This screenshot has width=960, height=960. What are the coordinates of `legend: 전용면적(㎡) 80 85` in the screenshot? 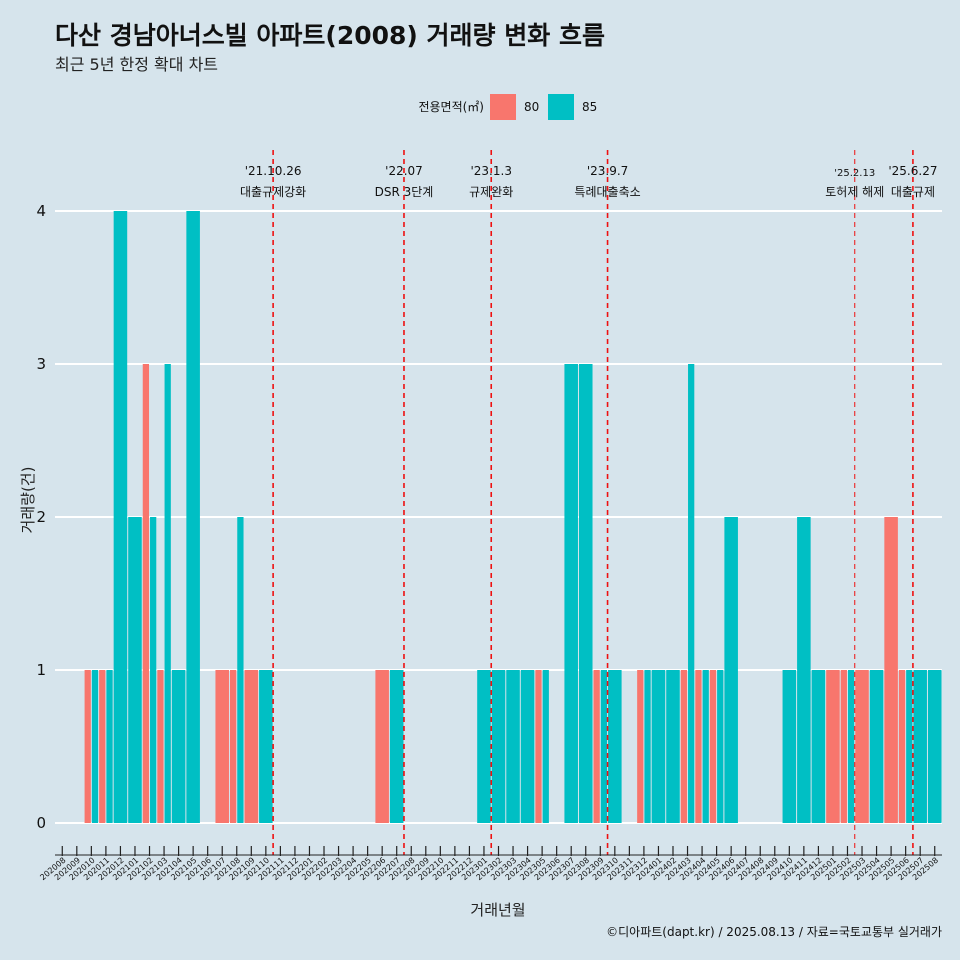 It's located at (507, 107).